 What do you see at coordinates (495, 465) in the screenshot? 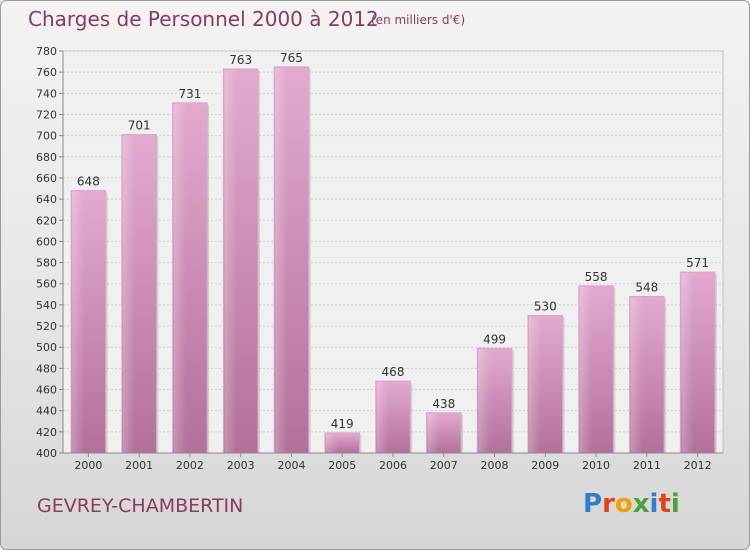
I see `x-tick-label: 2008` at bounding box center [495, 465].